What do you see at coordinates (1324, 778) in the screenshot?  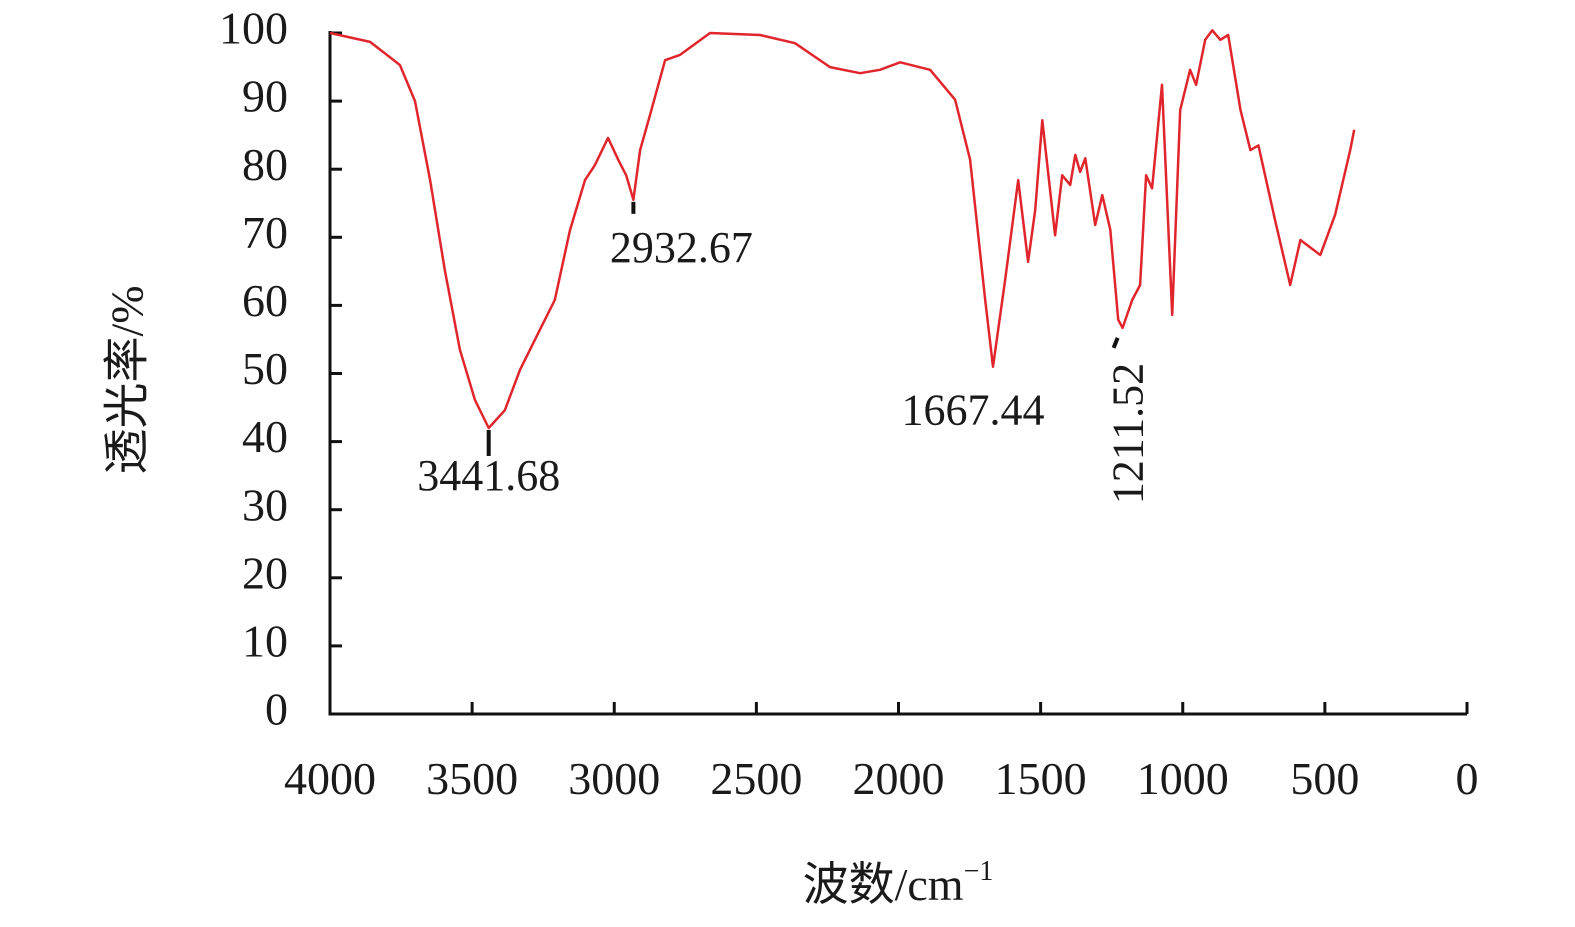 I see `x-tick-label: 500` at bounding box center [1324, 778].